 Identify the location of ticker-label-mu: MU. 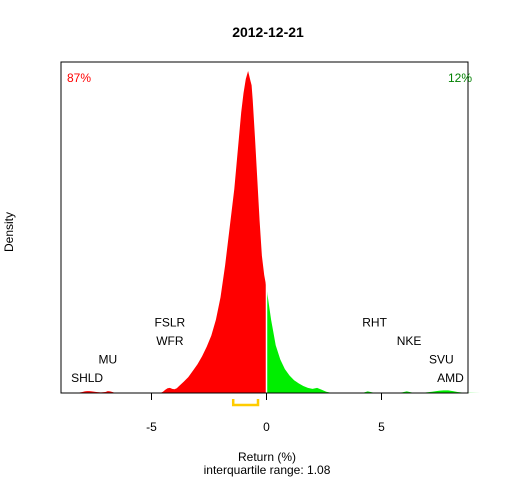
(107, 360).